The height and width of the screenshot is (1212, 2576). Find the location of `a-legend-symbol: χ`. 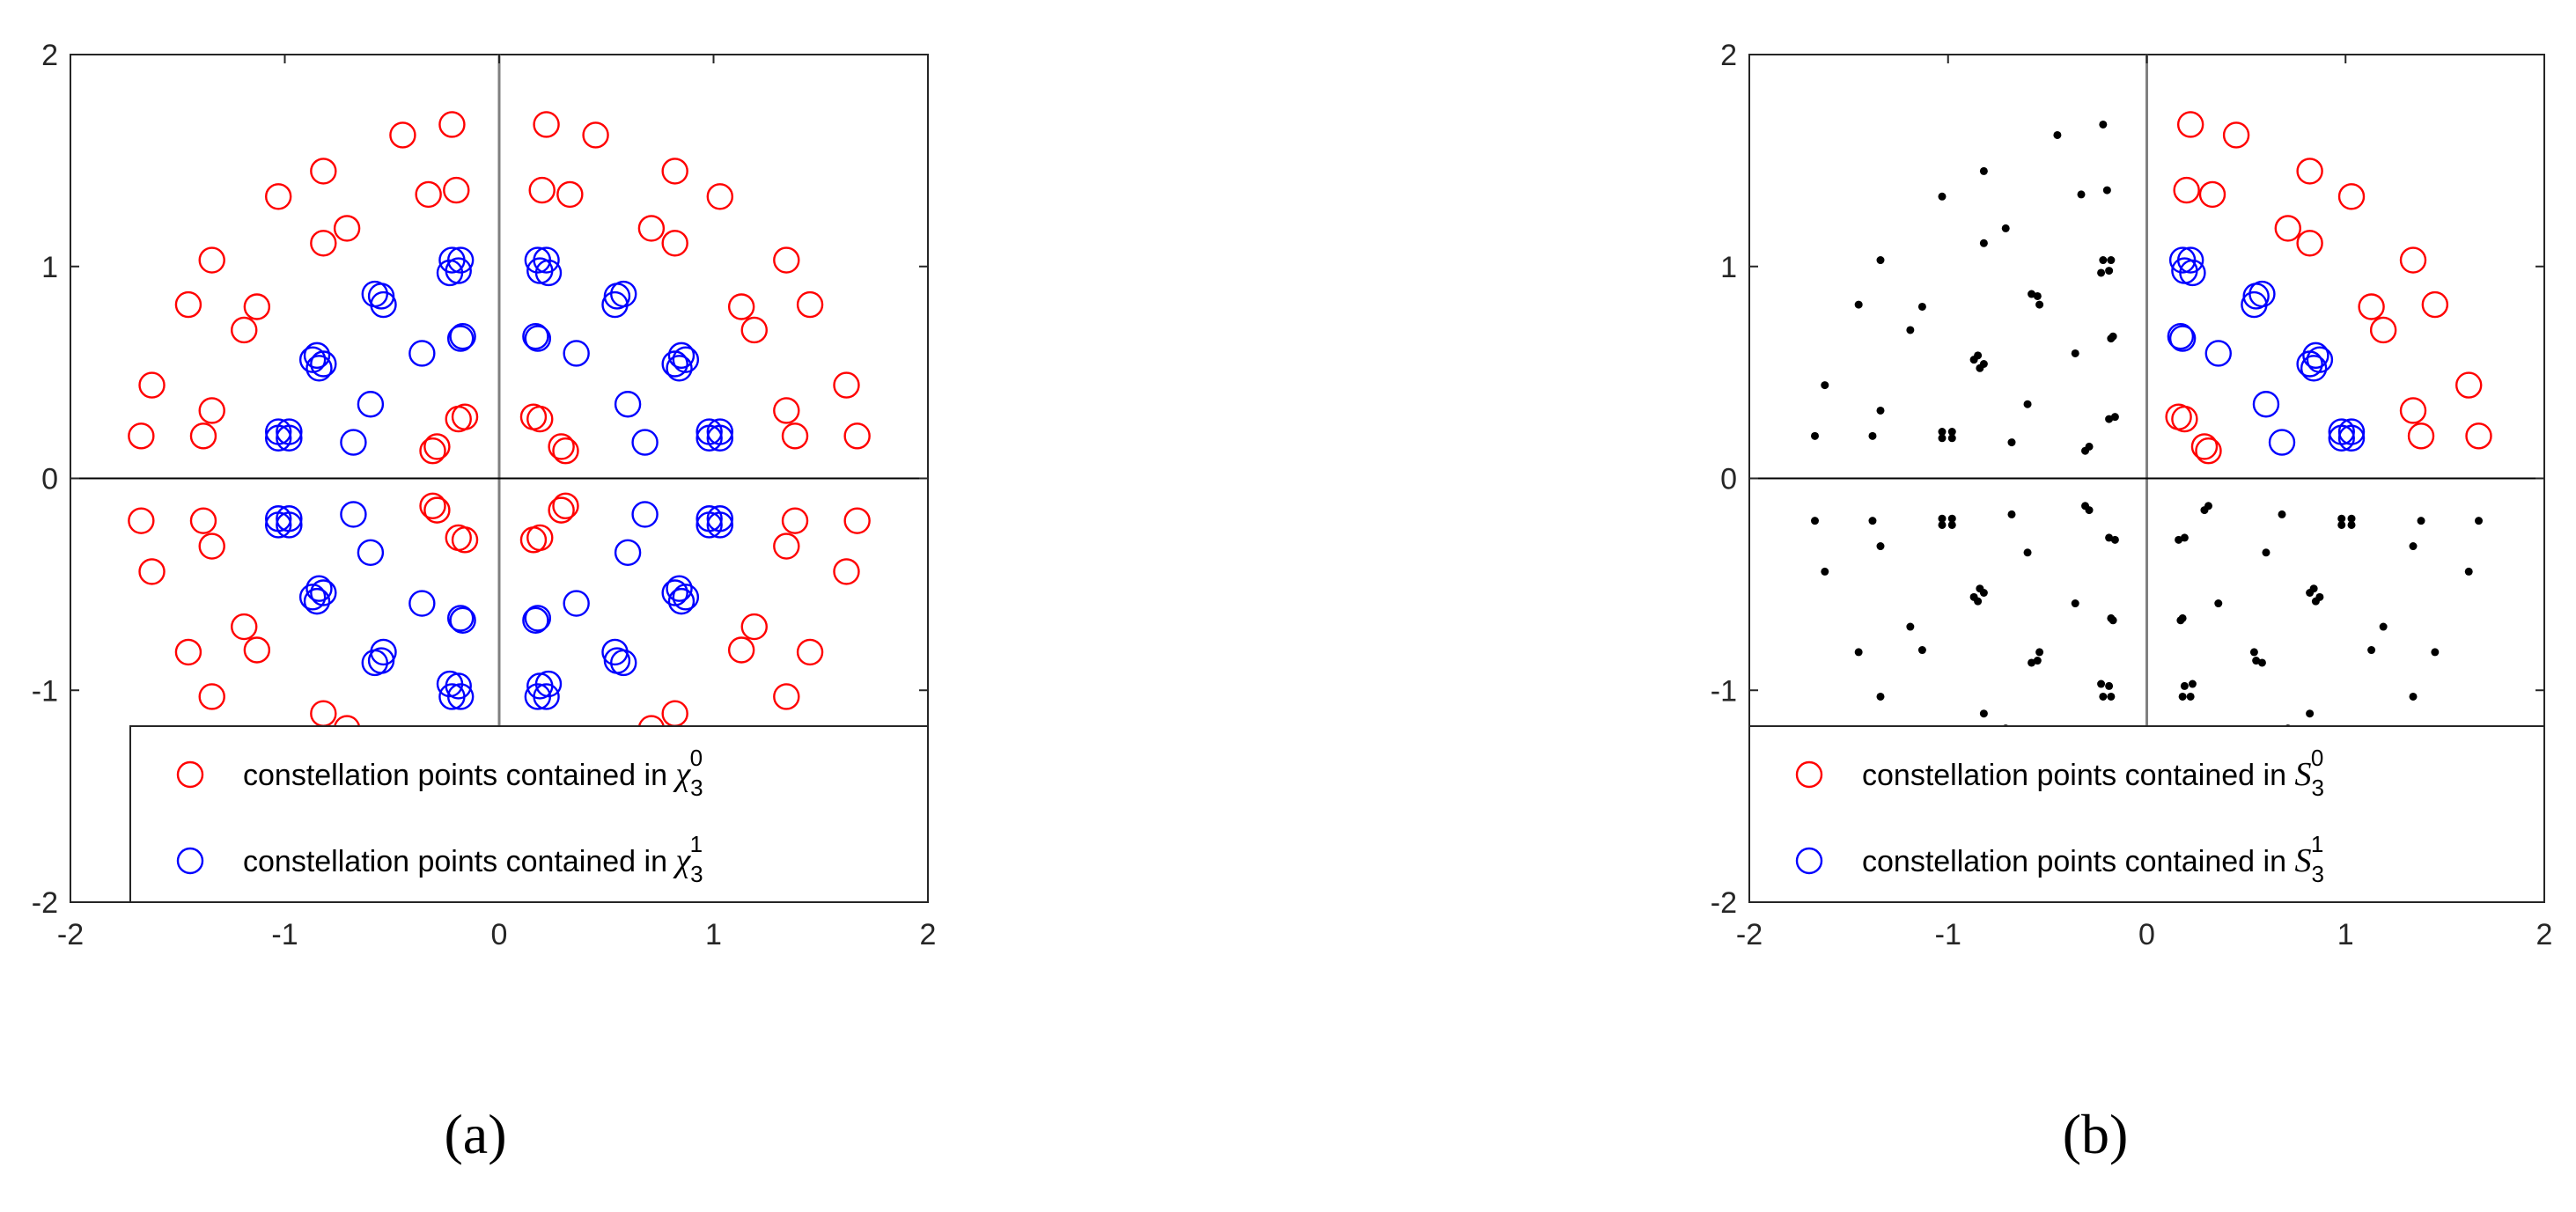

a-legend-symbol: χ is located at coordinates (682, 860).